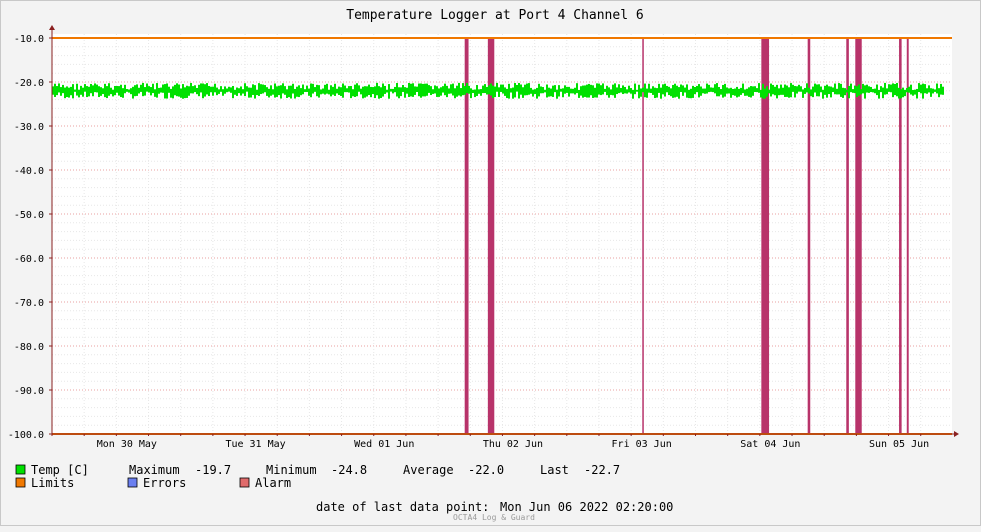 The image size is (981, 532). I want to click on alarm-bar, so click(809, 236).